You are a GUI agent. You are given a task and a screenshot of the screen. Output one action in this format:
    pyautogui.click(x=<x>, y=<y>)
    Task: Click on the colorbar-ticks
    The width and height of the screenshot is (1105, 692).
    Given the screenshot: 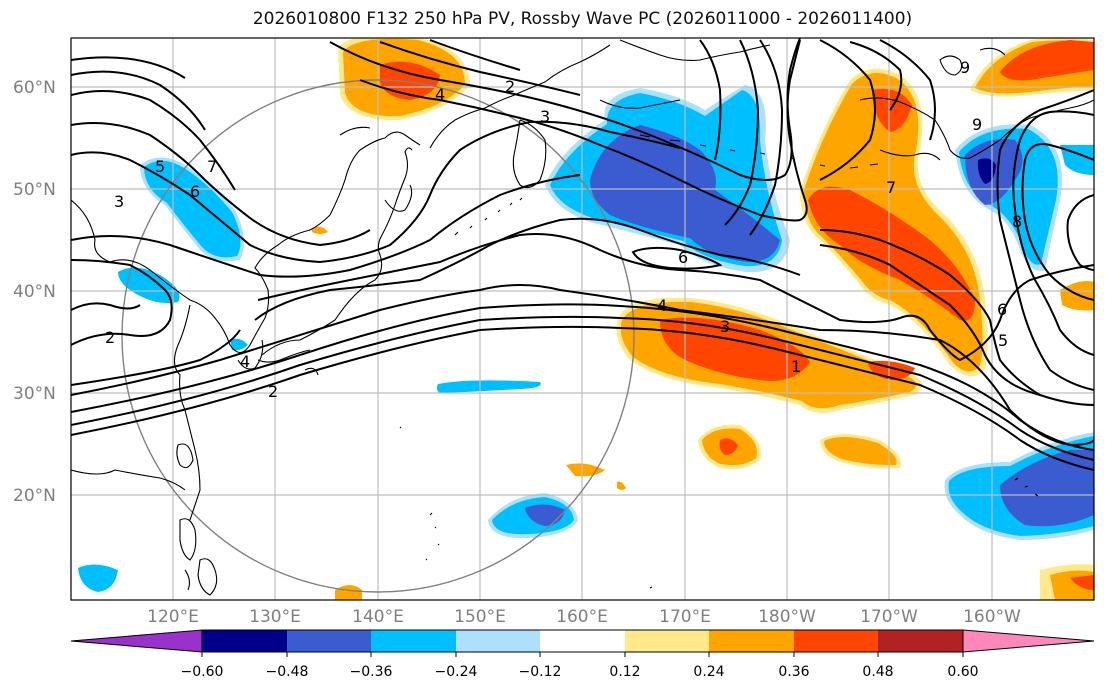 What is the action you would take?
    pyautogui.click(x=582, y=654)
    